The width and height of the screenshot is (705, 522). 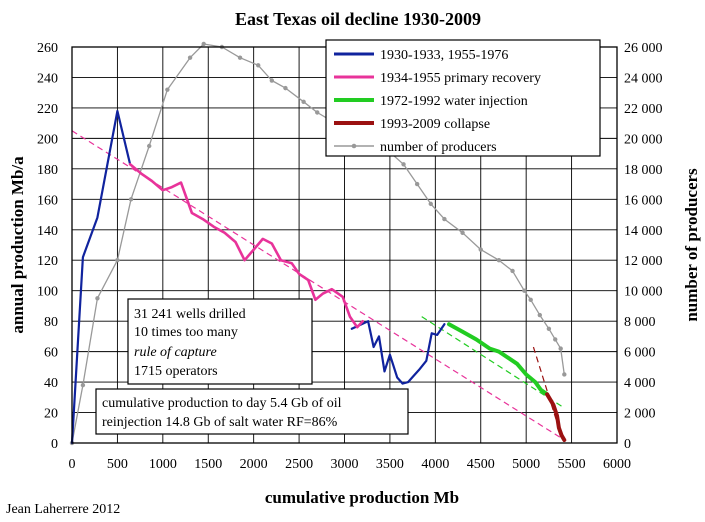 I want to click on y-tick-label: 60, so click(x=51, y=353).